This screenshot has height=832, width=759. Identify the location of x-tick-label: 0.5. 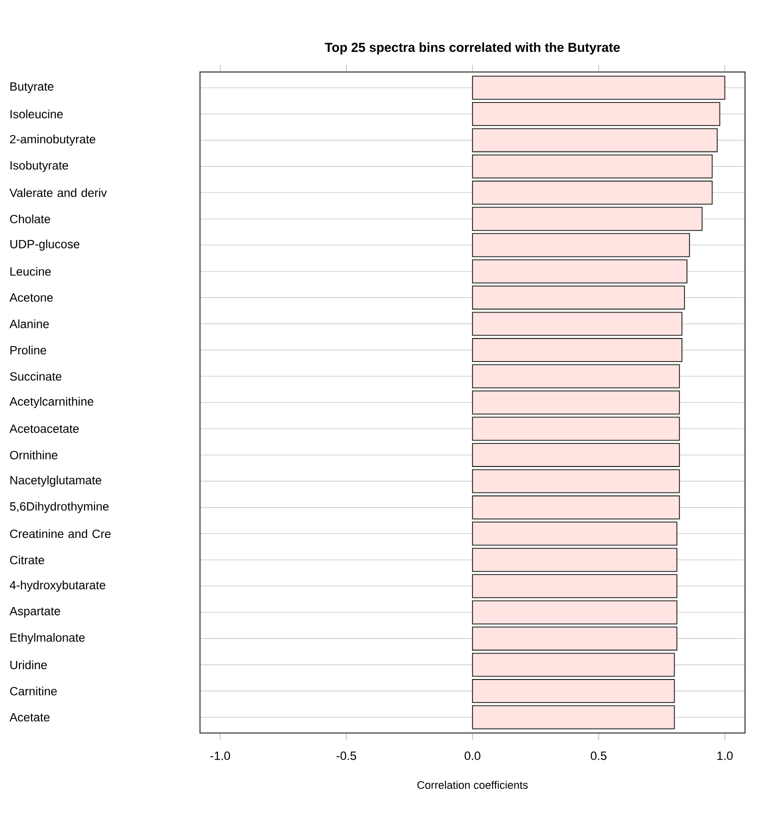
(598, 756).